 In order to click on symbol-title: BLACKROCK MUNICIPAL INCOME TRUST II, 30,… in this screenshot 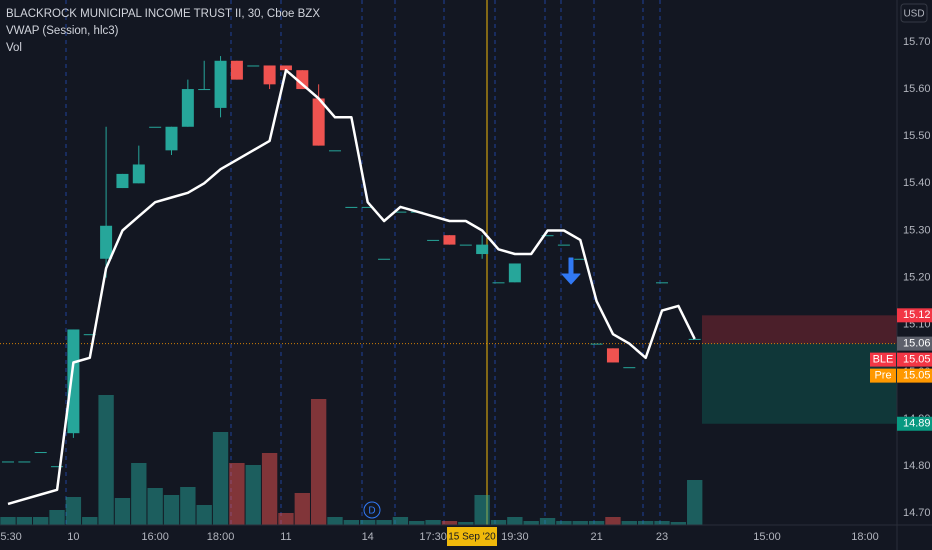, I will do `click(163, 14)`.